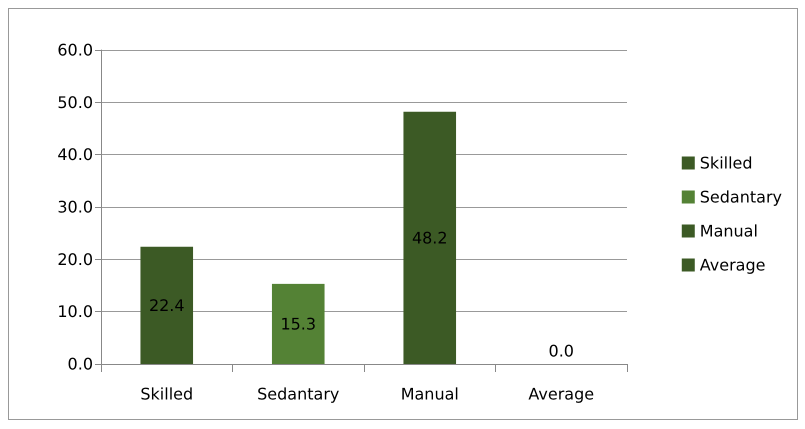 Image resolution: width=805 pixels, height=429 pixels. I want to click on x-tick-label: Skilled, so click(167, 394).